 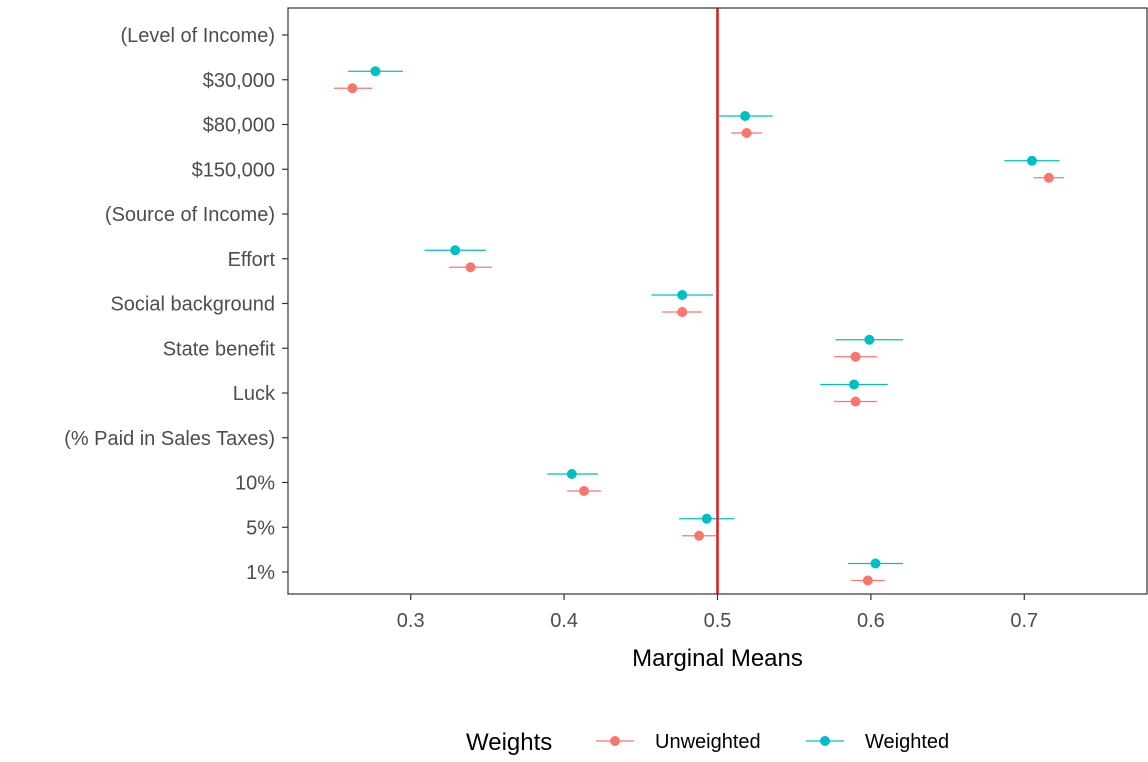 What do you see at coordinates (239, 126) in the screenshot?
I see `y-tick-label: $80,000` at bounding box center [239, 126].